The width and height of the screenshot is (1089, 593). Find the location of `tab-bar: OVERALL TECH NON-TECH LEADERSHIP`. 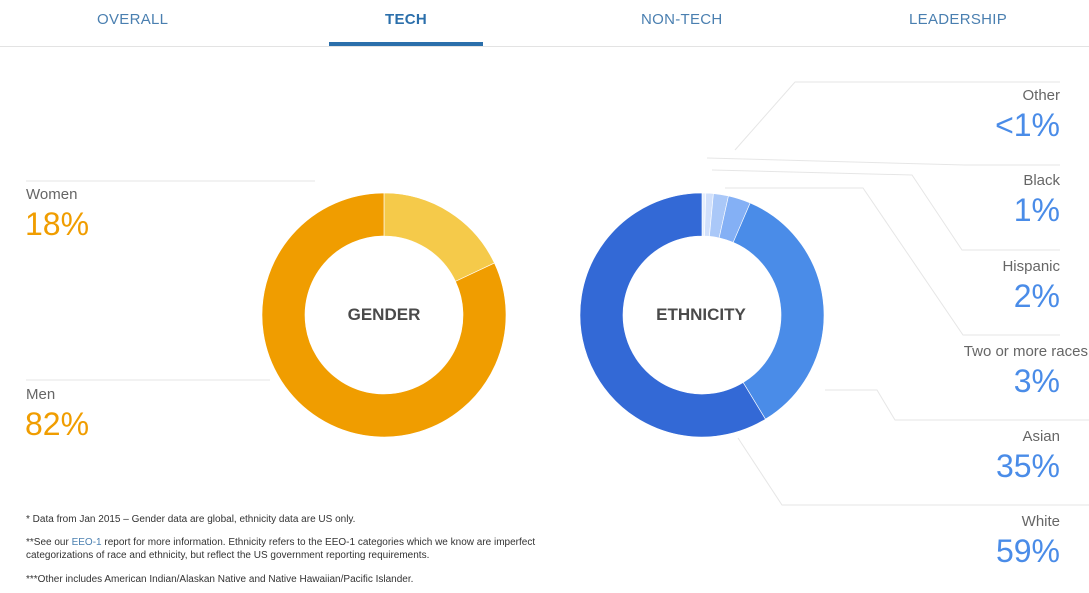

tab-bar: OVERALL TECH NON-TECH LEADERSHIP is located at coordinates (544, 23).